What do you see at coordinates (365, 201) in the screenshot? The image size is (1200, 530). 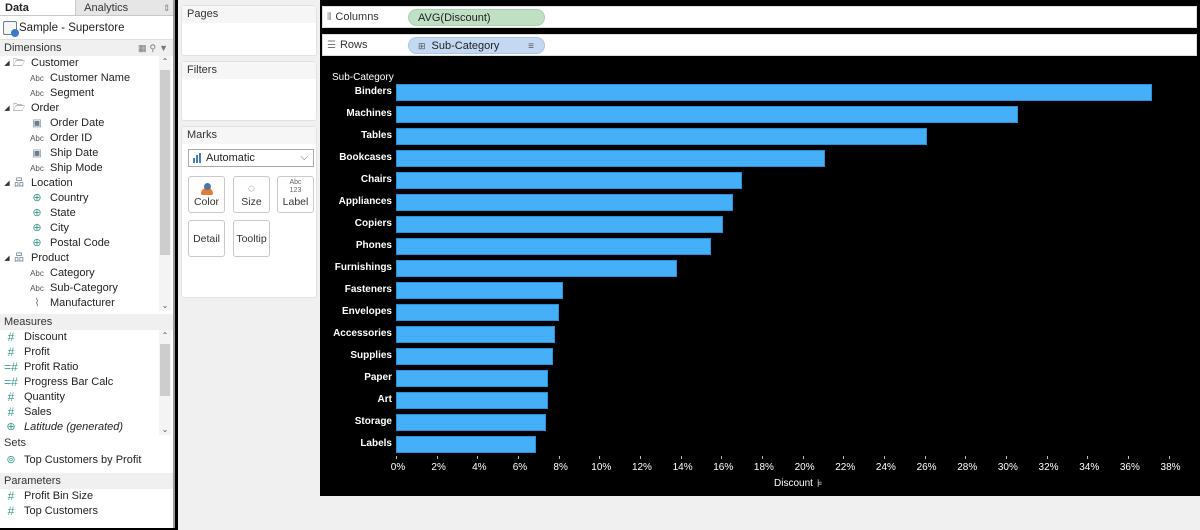 I see `category-label: Appliances` at bounding box center [365, 201].